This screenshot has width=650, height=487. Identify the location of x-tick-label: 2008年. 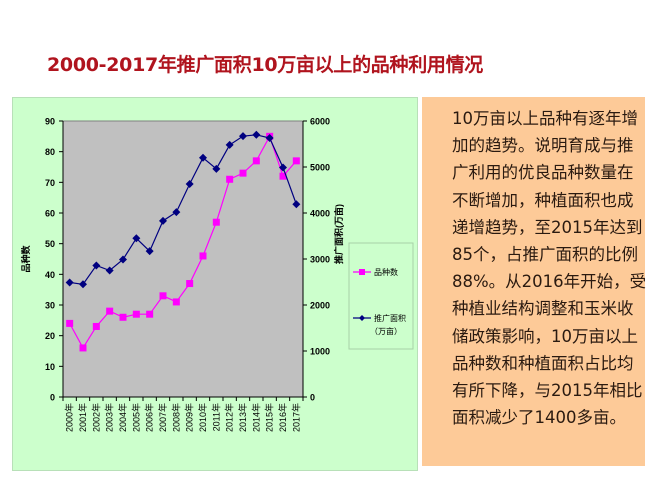
(175, 417).